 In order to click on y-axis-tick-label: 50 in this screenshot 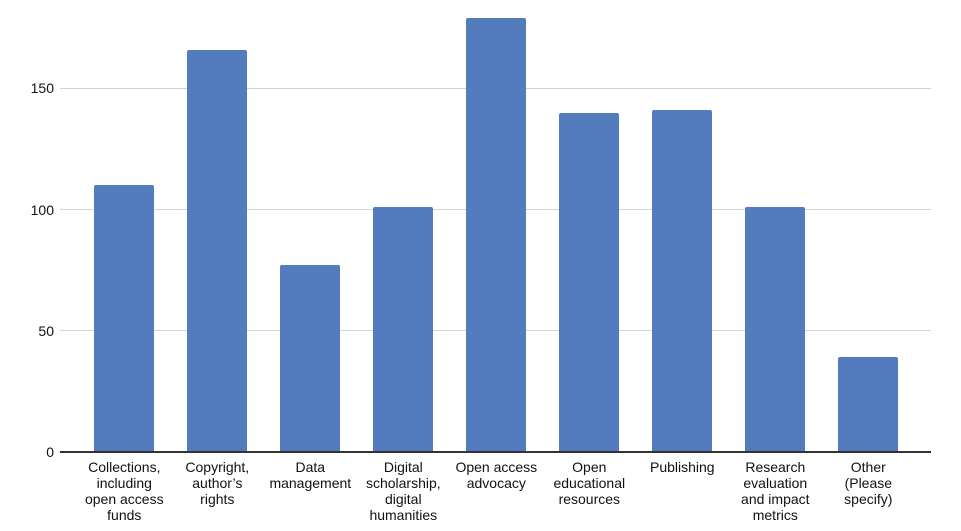, I will do `click(46, 330)`.